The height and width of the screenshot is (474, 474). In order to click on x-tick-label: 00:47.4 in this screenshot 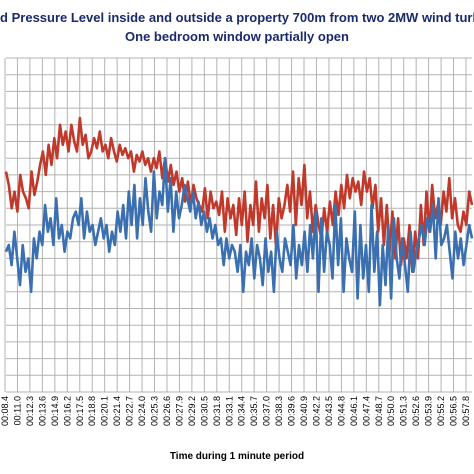, I will do `click(366, 411)`.